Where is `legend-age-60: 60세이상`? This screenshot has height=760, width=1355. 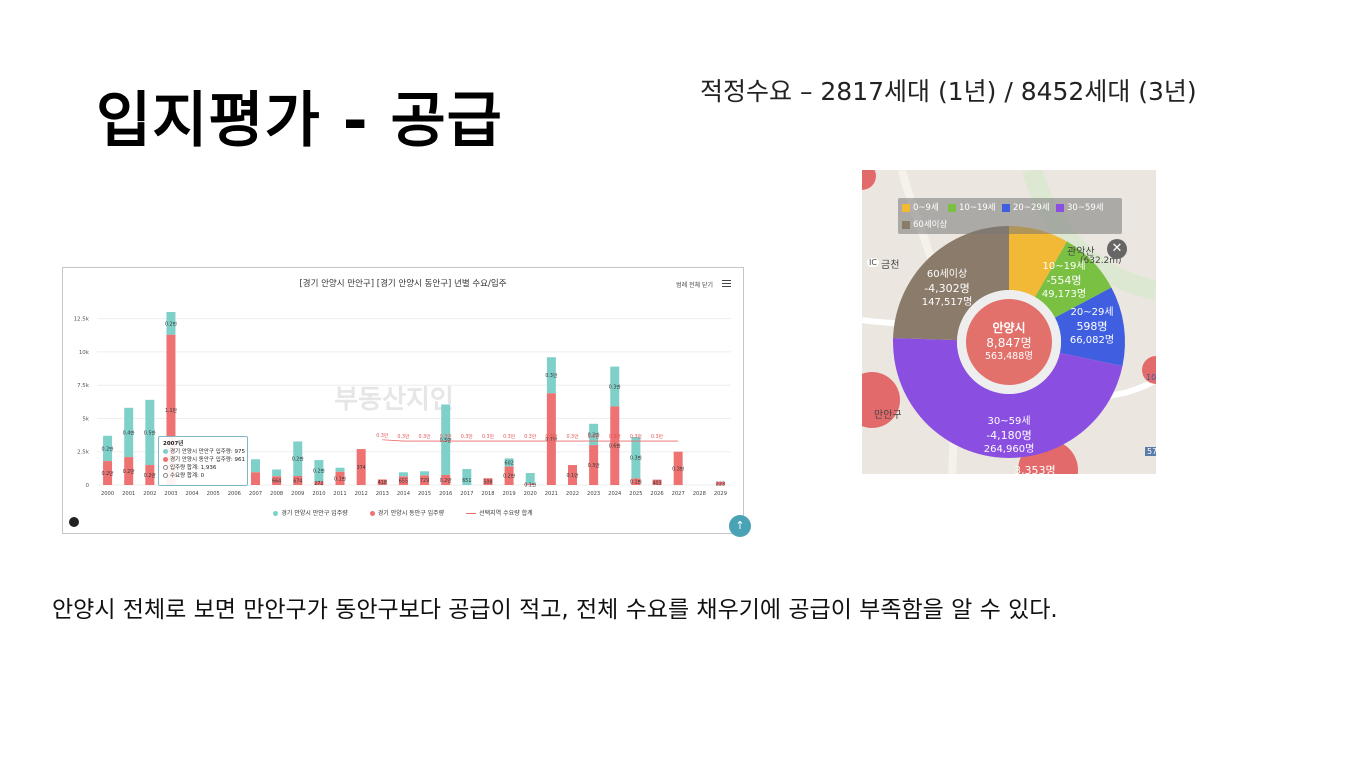
legend-age-60: 60세이상 is located at coordinates (924, 224).